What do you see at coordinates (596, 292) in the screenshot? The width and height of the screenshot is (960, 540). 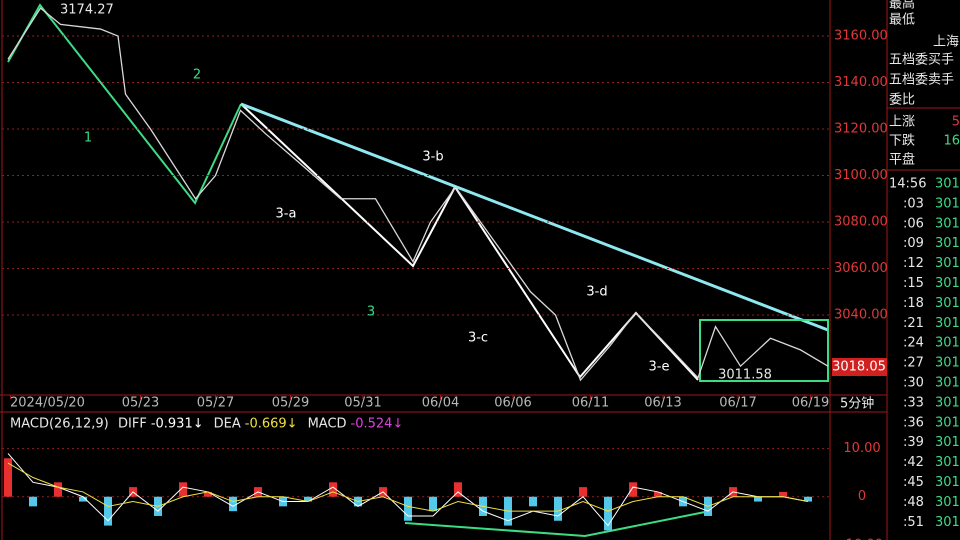 I see `annotation: 3-d` at bounding box center [596, 292].